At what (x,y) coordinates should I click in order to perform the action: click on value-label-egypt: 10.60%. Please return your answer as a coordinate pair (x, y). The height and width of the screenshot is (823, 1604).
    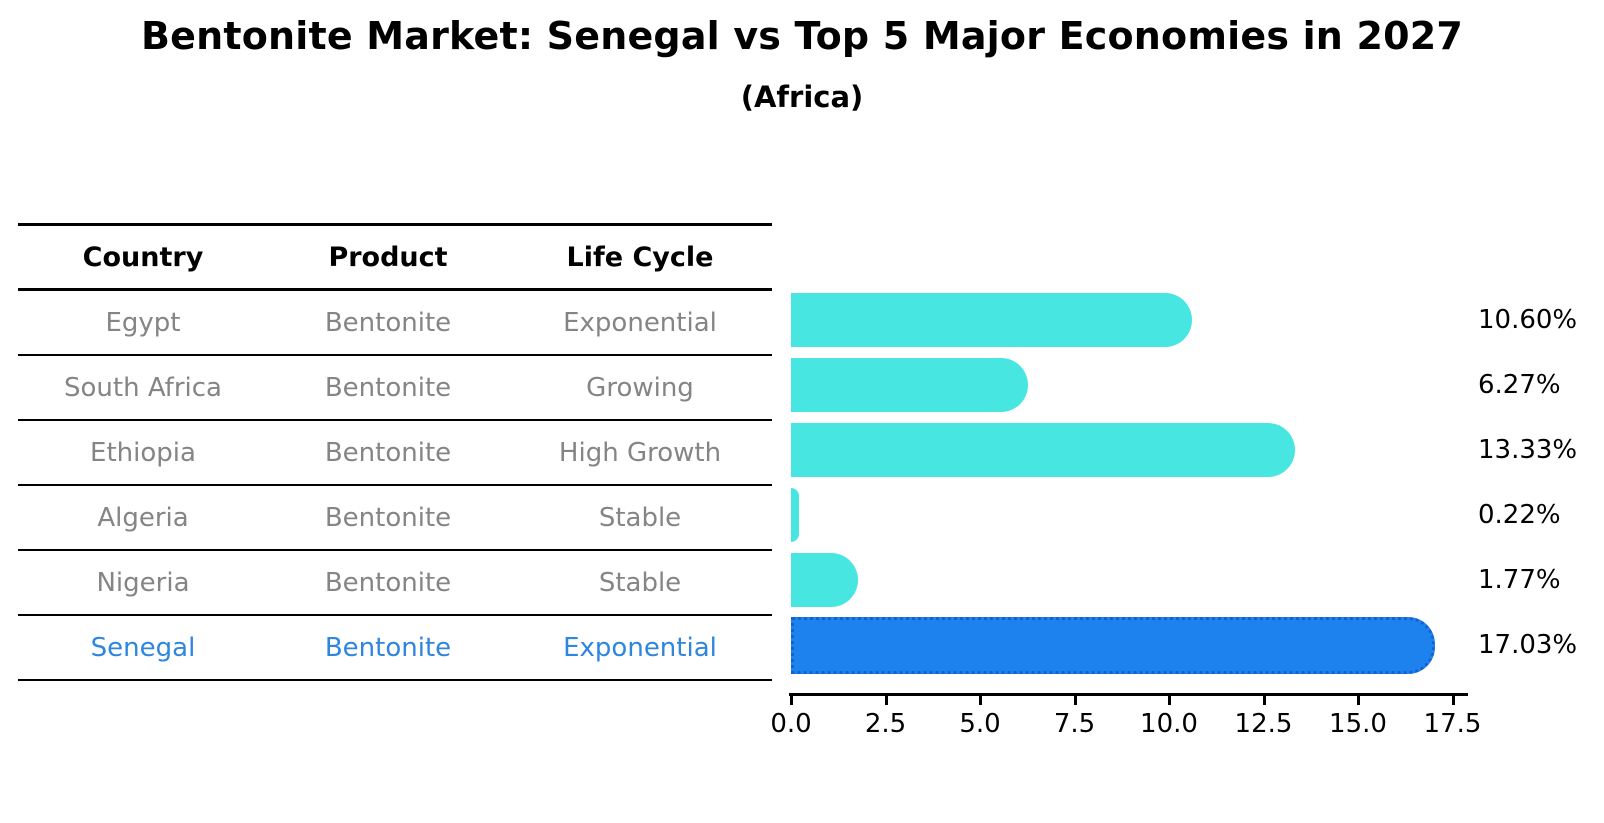
    Looking at the image, I should click on (1528, 320).